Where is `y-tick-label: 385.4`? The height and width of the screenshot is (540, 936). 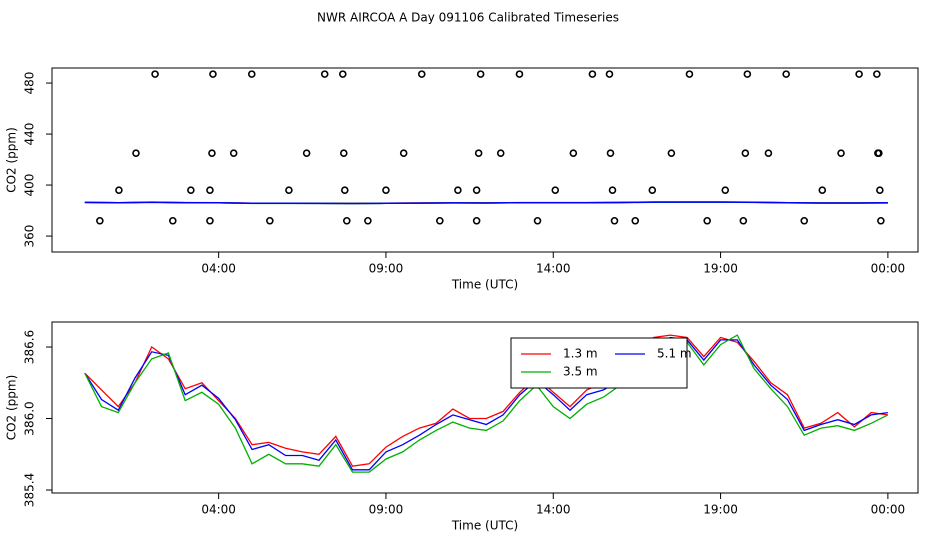
y-tick-label: 385.4 is located at coordinates (30, 490).